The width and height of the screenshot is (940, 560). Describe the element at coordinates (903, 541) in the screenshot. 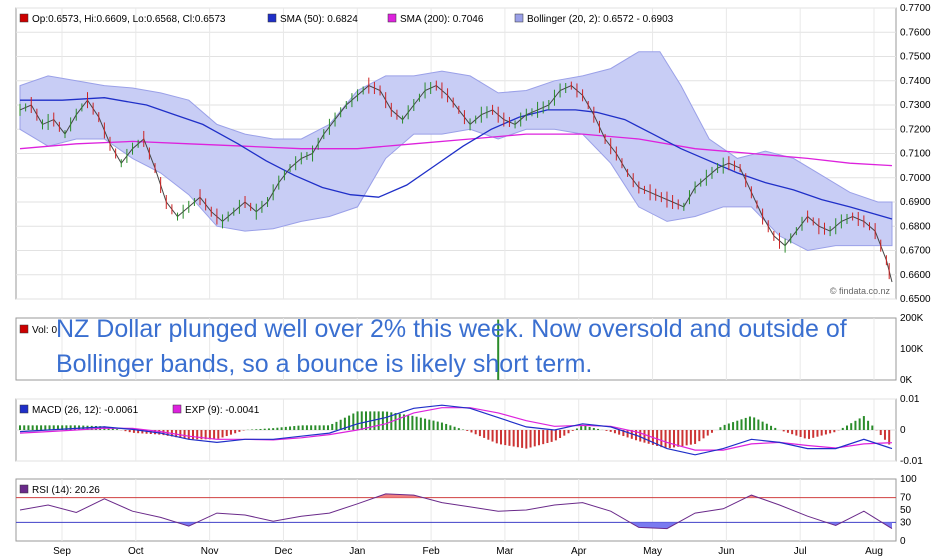

I see `rsi-tick-label: 0` at that location.